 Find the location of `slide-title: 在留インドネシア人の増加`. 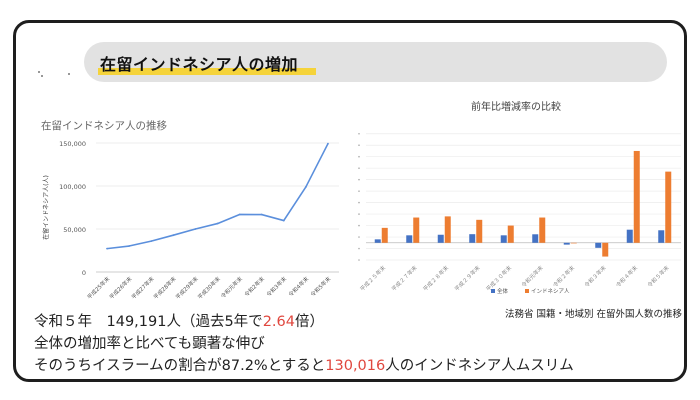

slide-title: 在留インドネシア人の増加 is located at coordinates (199, 64).